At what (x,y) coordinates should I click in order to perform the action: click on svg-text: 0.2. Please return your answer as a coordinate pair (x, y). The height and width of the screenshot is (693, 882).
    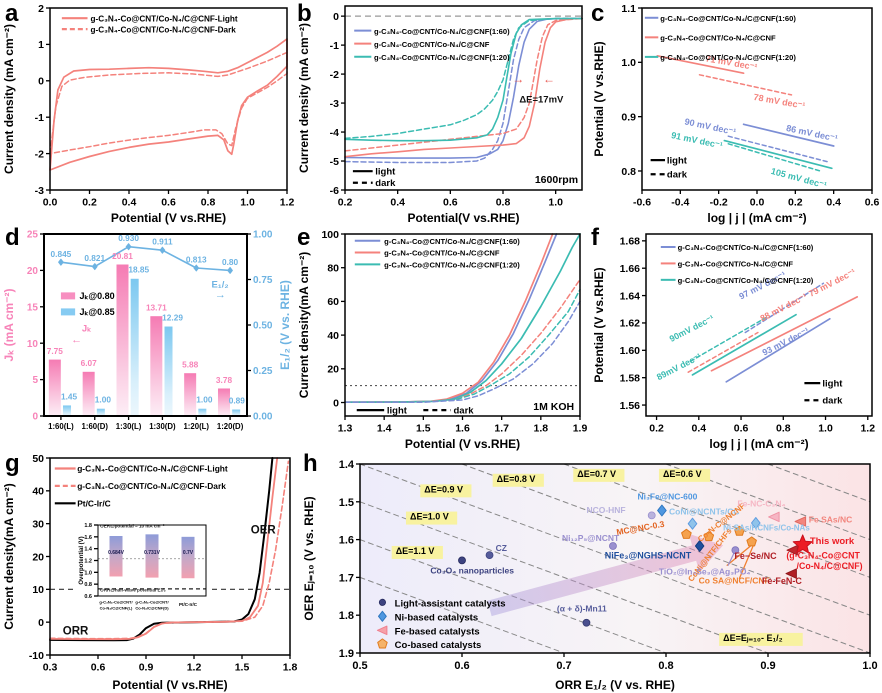
    Looking at the image, I should click on (795, 203).